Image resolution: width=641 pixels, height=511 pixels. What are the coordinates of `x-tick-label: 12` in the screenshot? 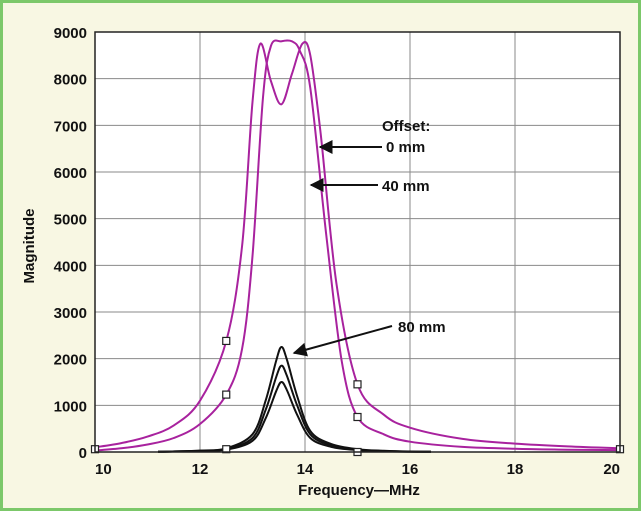 It's located at (200, 469).